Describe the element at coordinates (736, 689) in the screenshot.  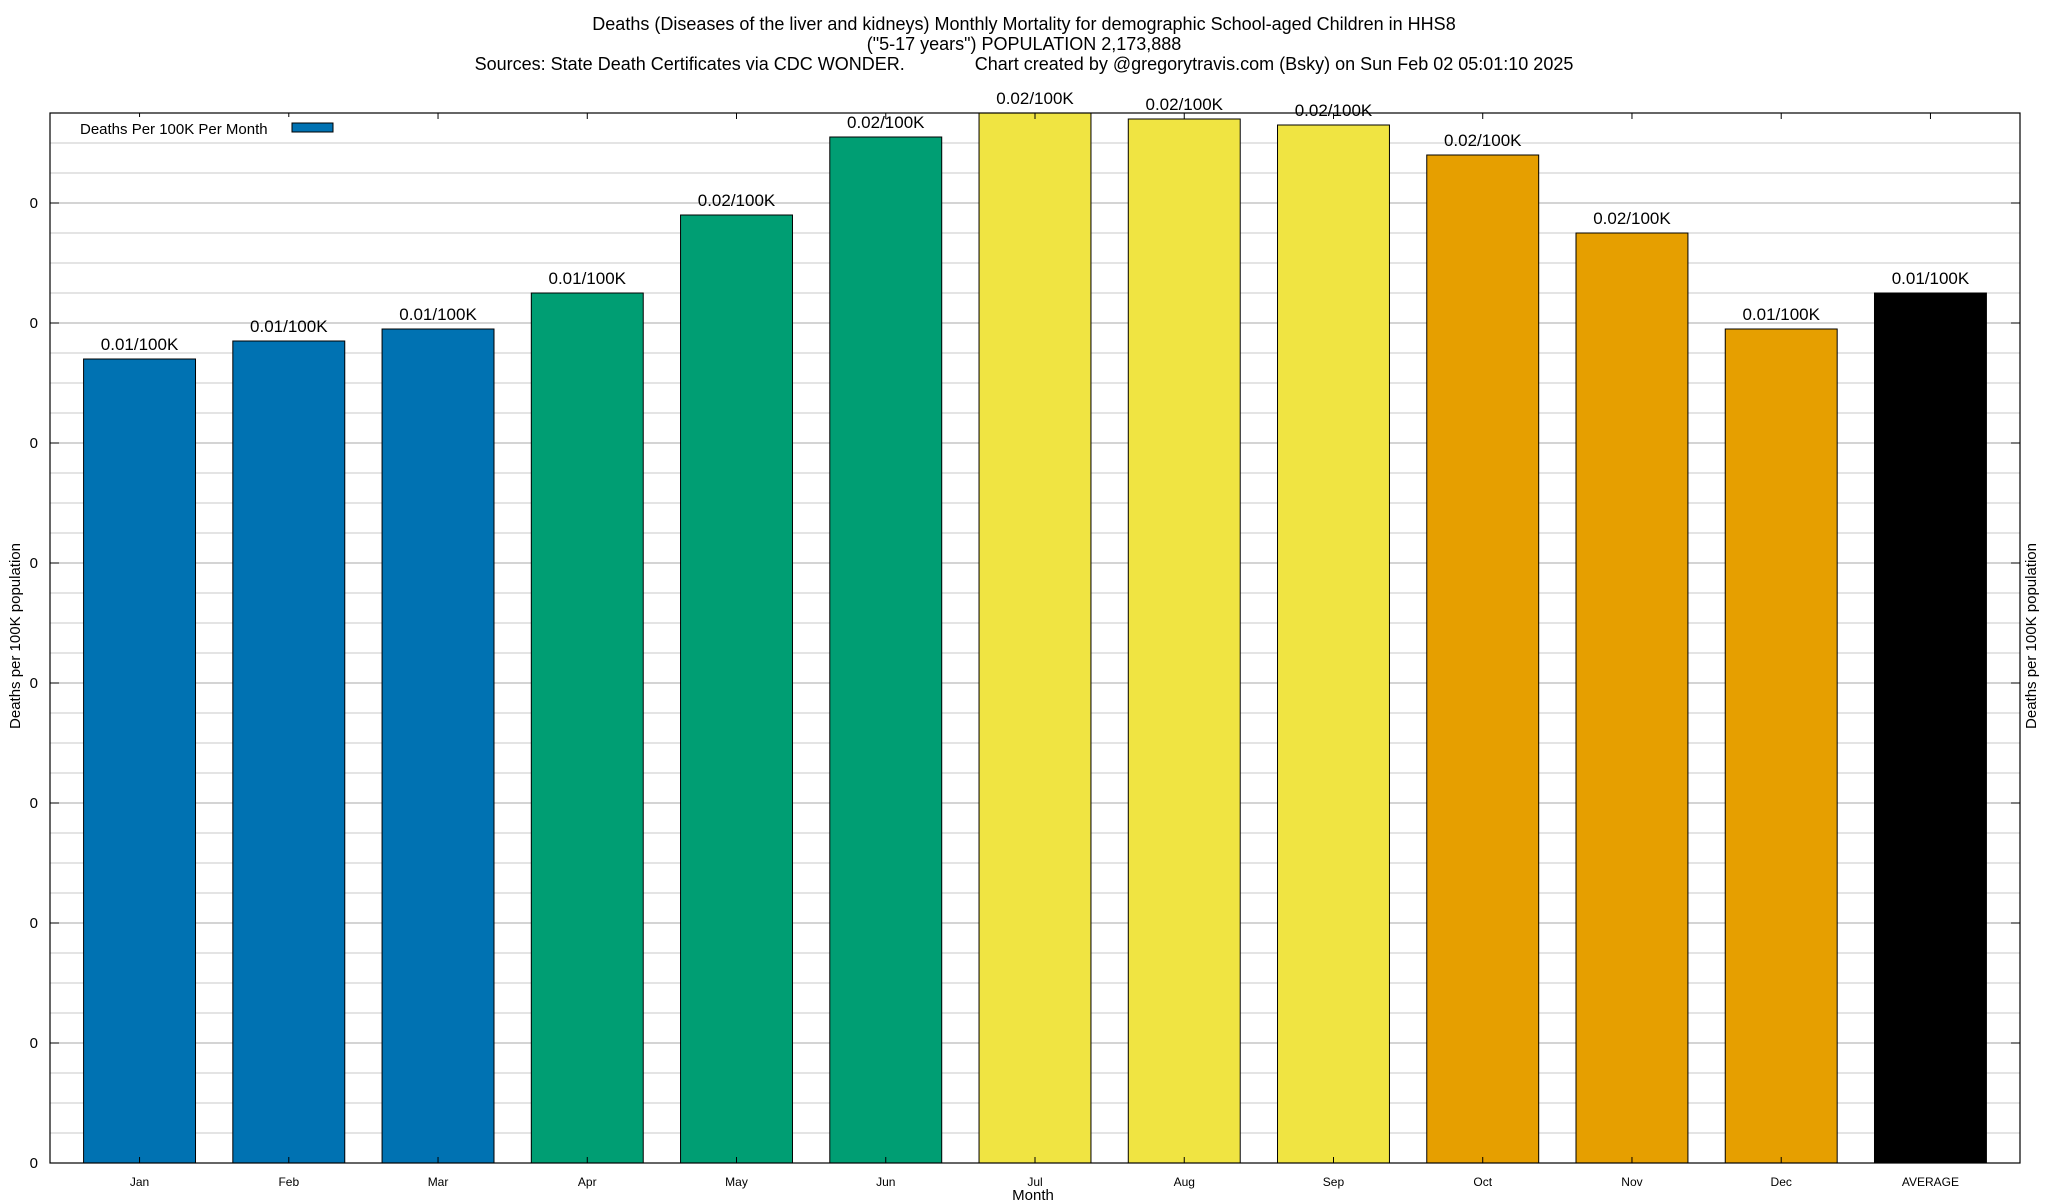
I see `bar-may` at that location.